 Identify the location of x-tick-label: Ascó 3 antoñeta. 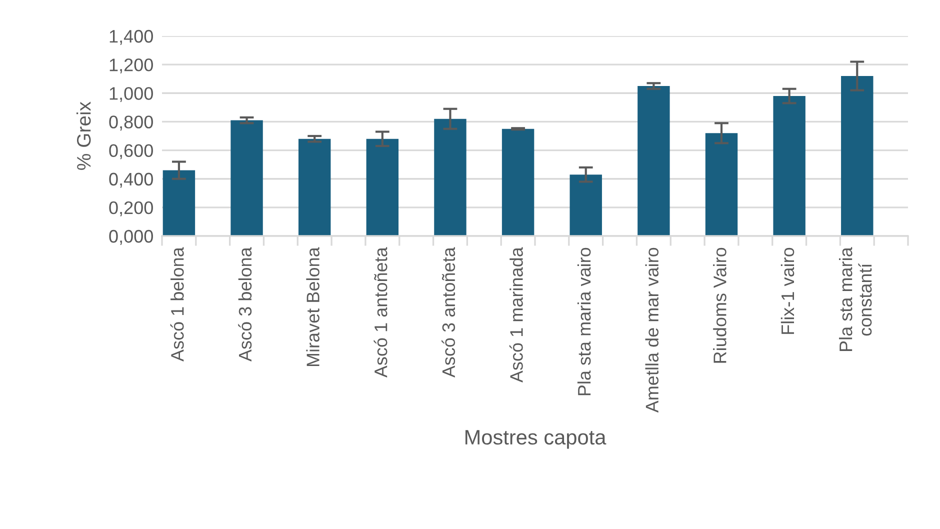
(449, 312).